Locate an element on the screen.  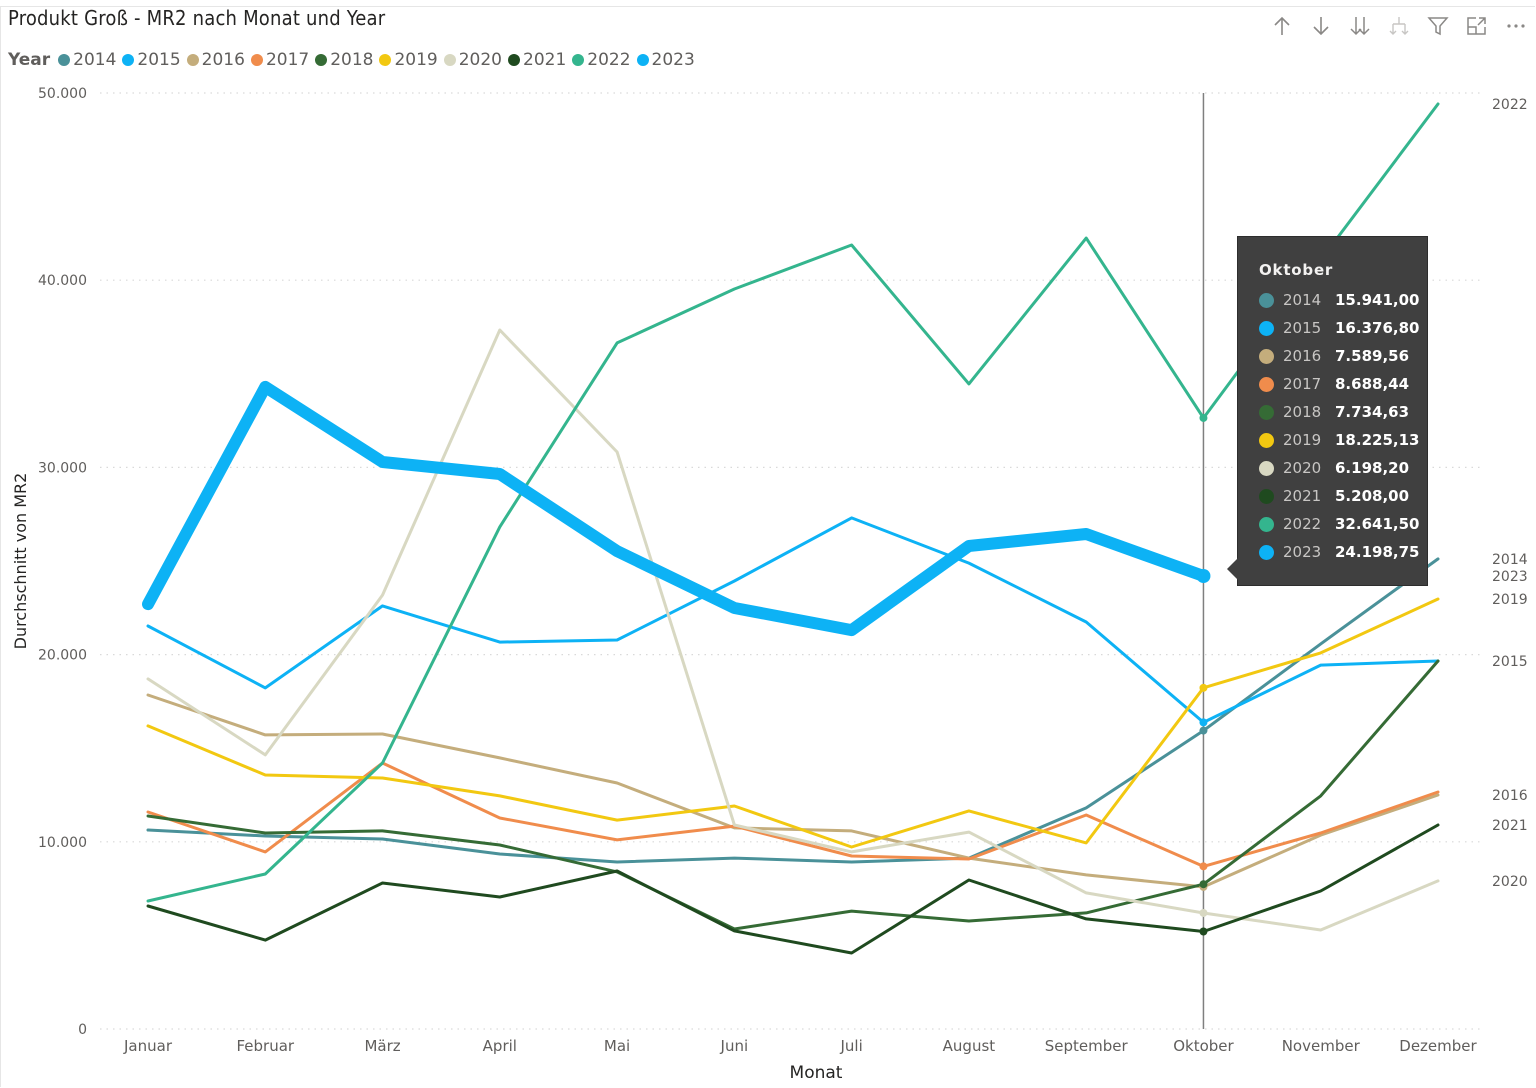
filter-icon is located at coordinates (1438, 26).